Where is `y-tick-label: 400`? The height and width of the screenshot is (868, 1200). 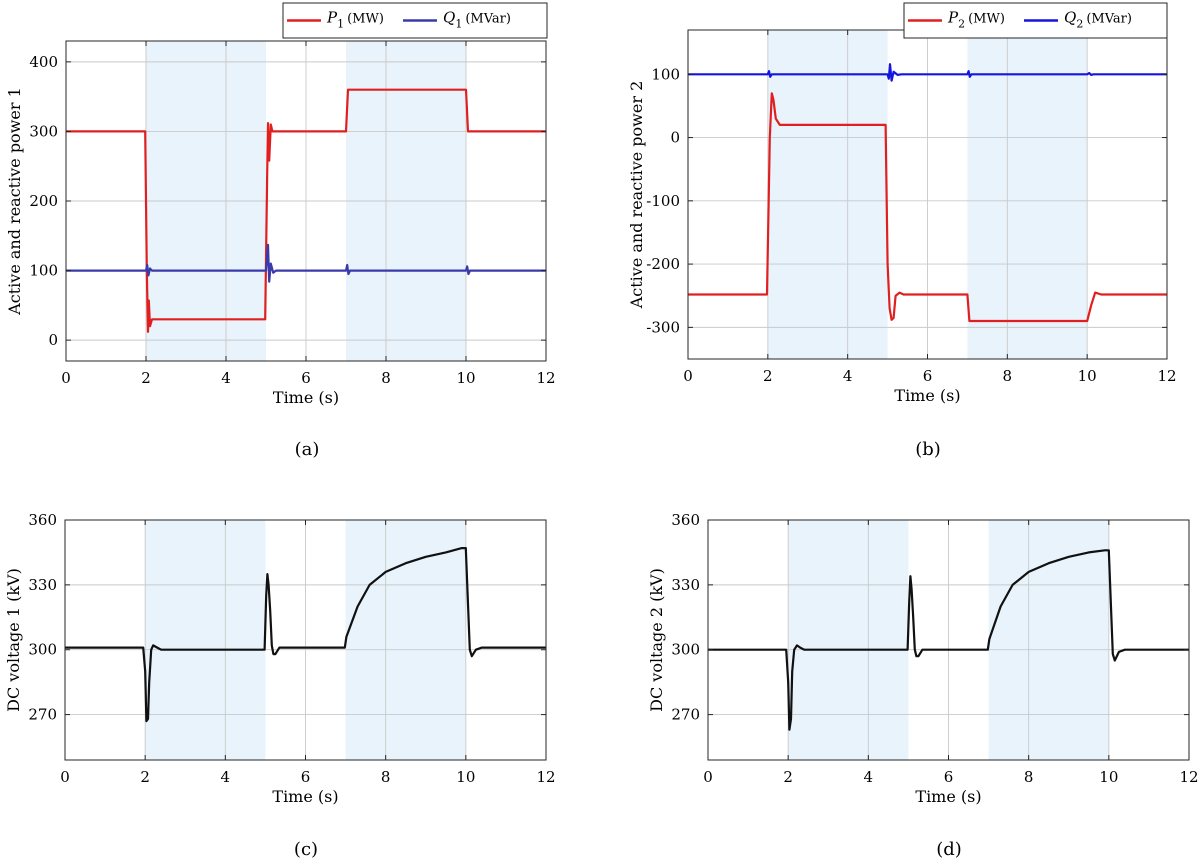 y-tick-label: 400 is located at coordinates (43, 62).